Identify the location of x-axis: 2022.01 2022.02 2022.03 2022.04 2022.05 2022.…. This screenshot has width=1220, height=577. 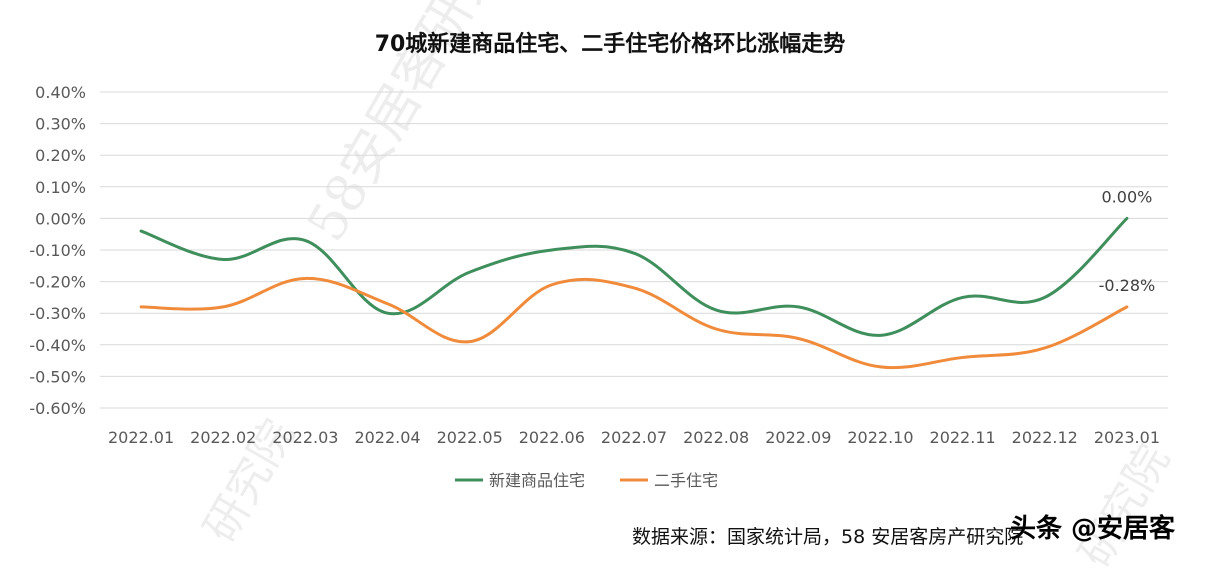
(634, 437).